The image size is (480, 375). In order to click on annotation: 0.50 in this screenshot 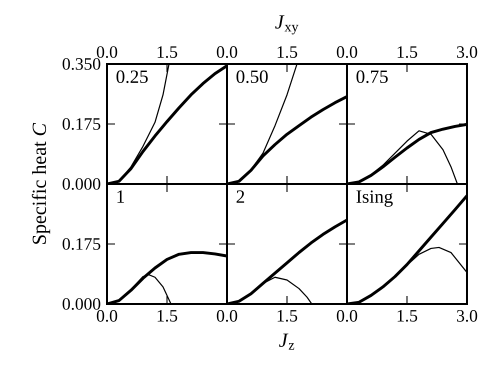, I will do `click(252, 77)`.